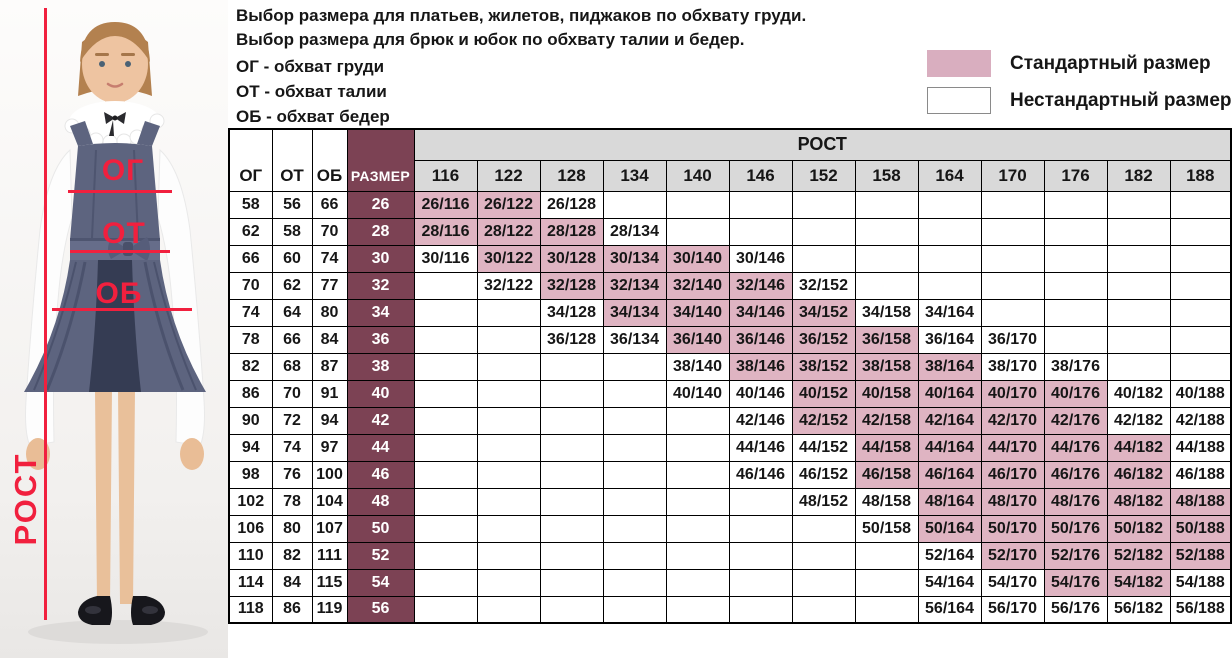 This screenshot has height=658, width=1232. Describe the element at coordinates (823, 501) in the screenshot. I see `size-height-cell-48-152: 48/152` at that location.